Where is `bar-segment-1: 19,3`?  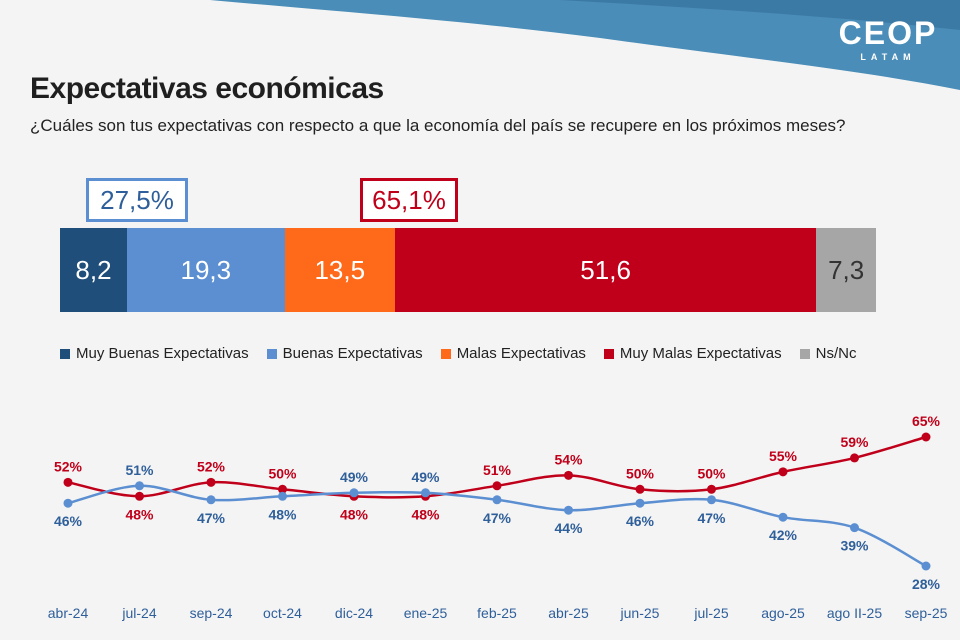 bar-segment-1: 19,3 is located at coordinates (205, 270).